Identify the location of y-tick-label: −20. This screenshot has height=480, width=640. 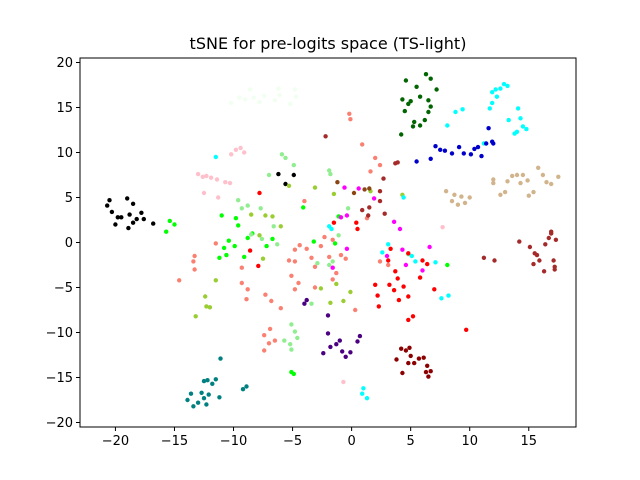
(59, 423).